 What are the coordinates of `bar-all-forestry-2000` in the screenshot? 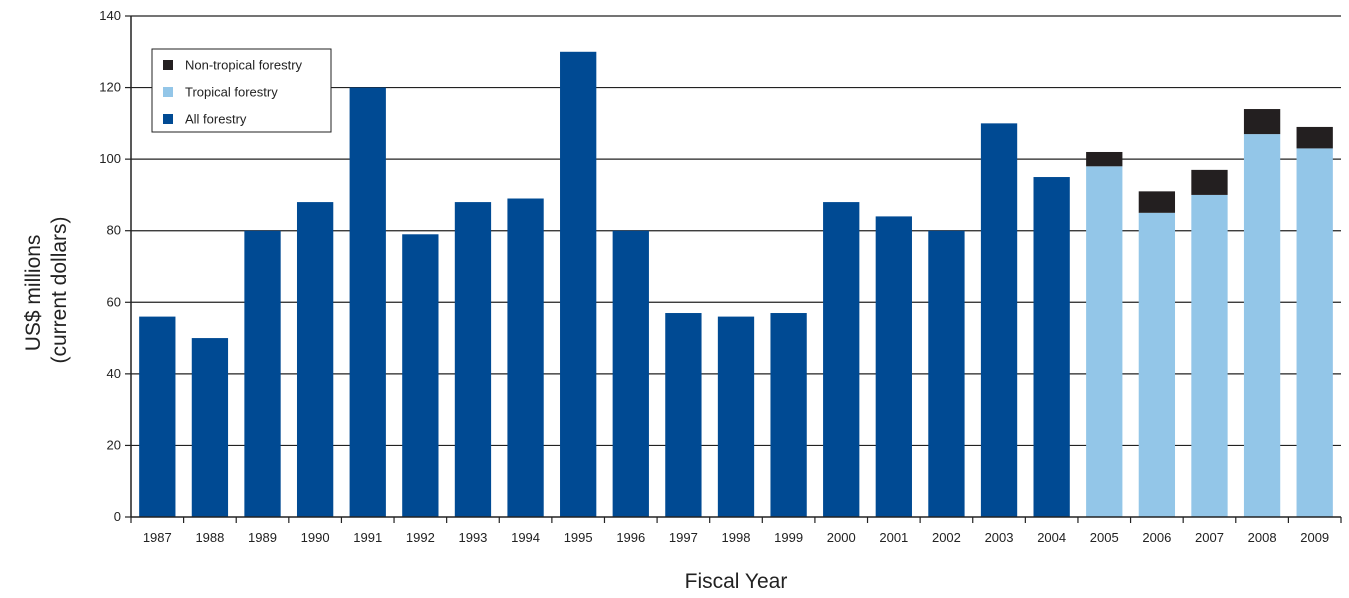 It's located at (841, 360).